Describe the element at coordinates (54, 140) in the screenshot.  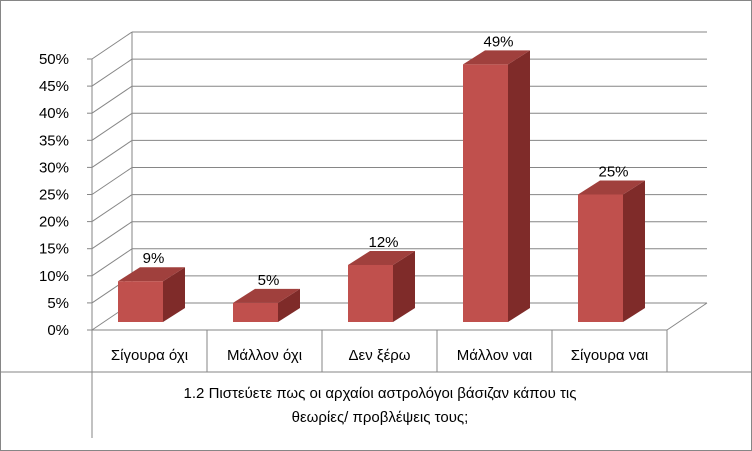
I see `y-tick-label: 35%` at that location.